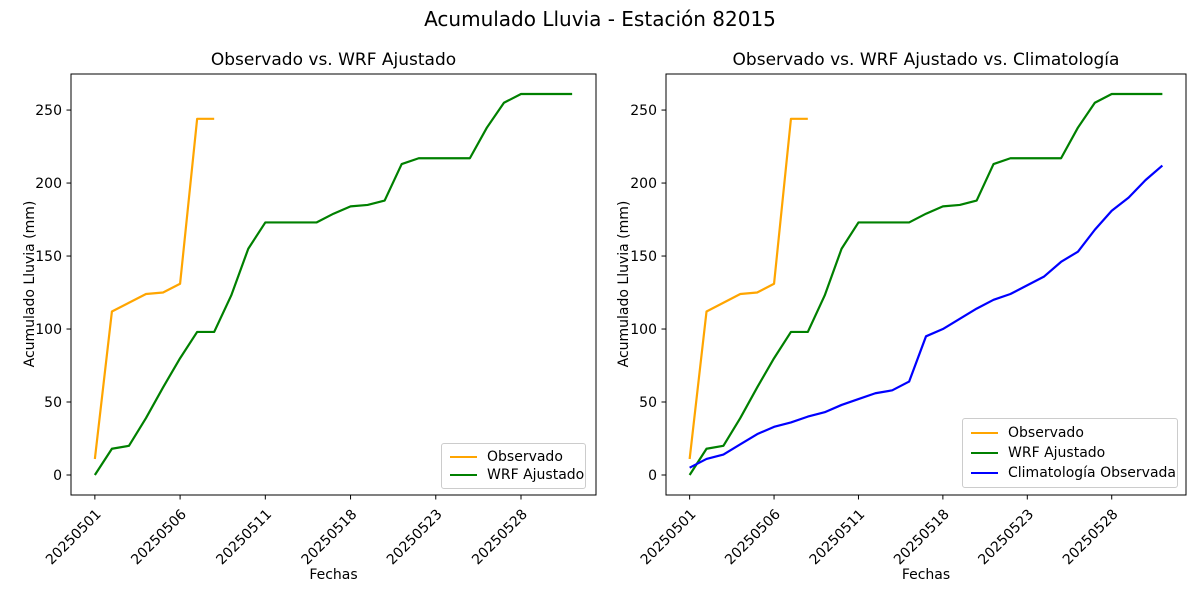 Image resolution: width=1200 pixels, height=600 pixels. What do you see at coordinates (30, 284) in the screenshot?
I see `left-chart-ylabel: Acumulado Lluvia (mm)` at bounding box center [30, 284].